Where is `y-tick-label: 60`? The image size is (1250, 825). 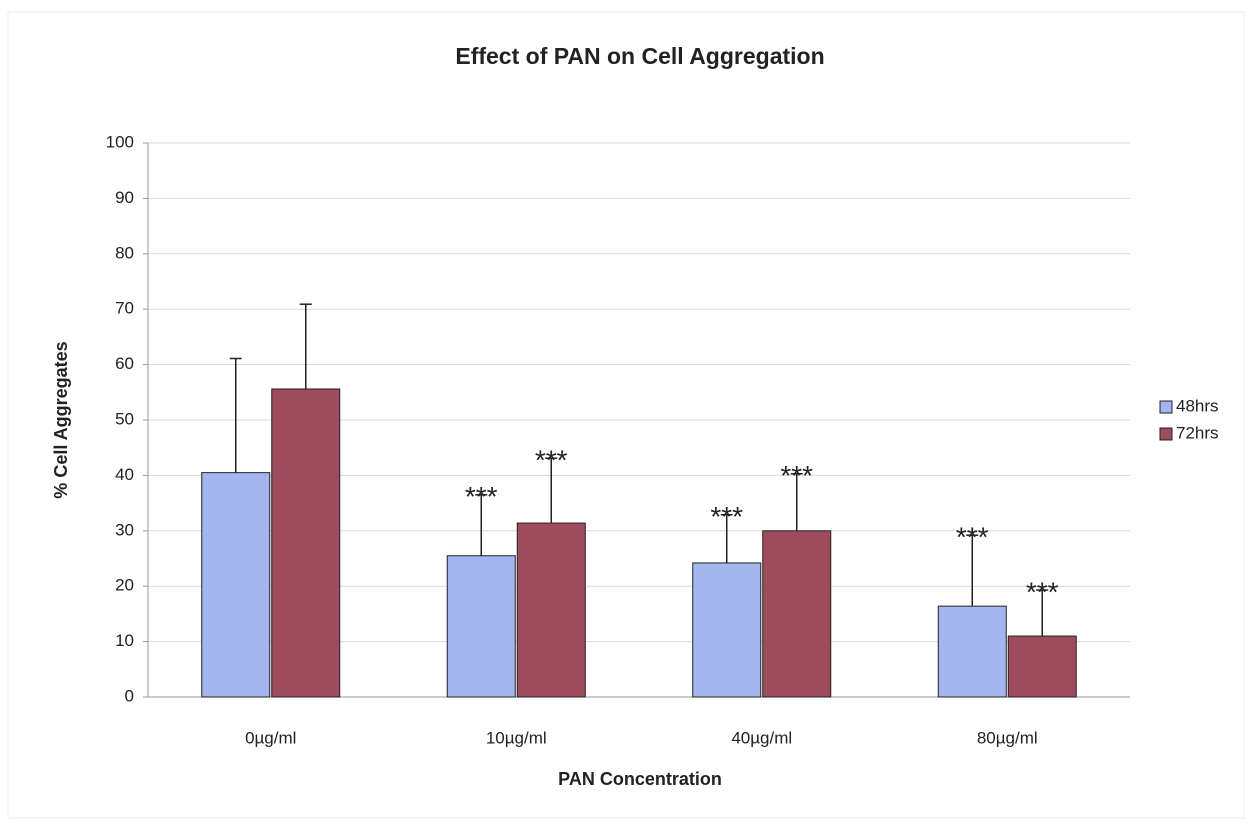 y-tick-label: 60 is located at coordinates (124, 363).